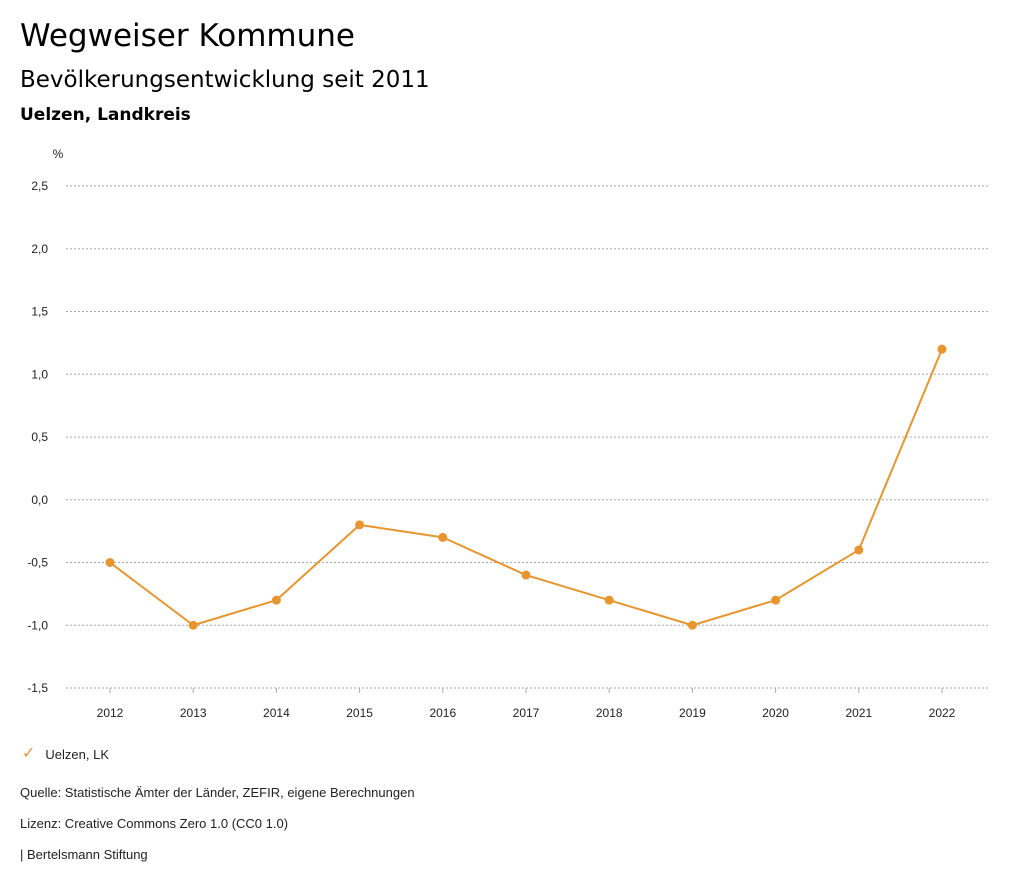 The width and height of the screenshot is (1024, 888). Describe the element at coordinates (775, 713) in the screenshot. I see `x-tick-label: 2020` at that location.